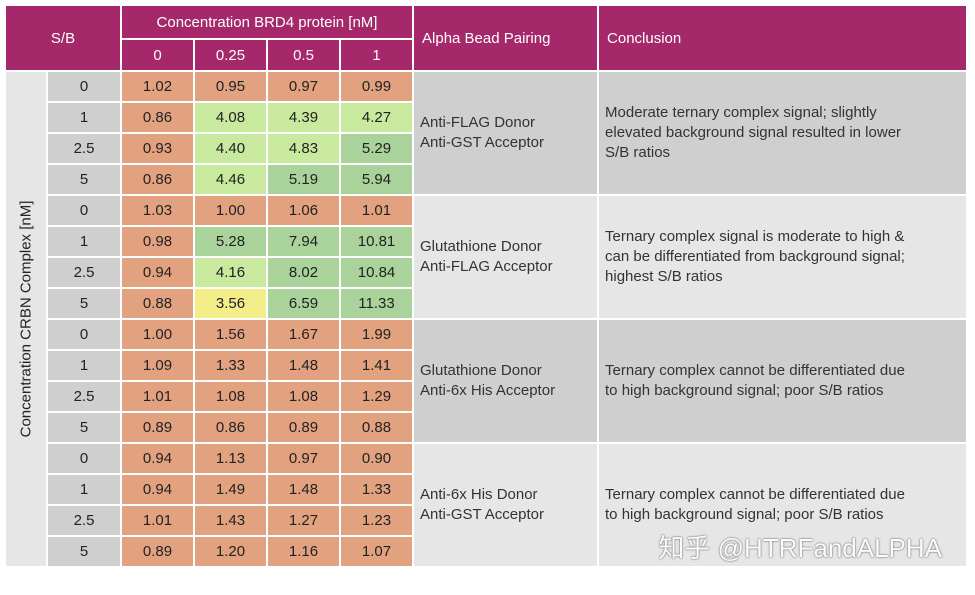  I want to click on ratio-cell: 4.27, so click(376, 117).